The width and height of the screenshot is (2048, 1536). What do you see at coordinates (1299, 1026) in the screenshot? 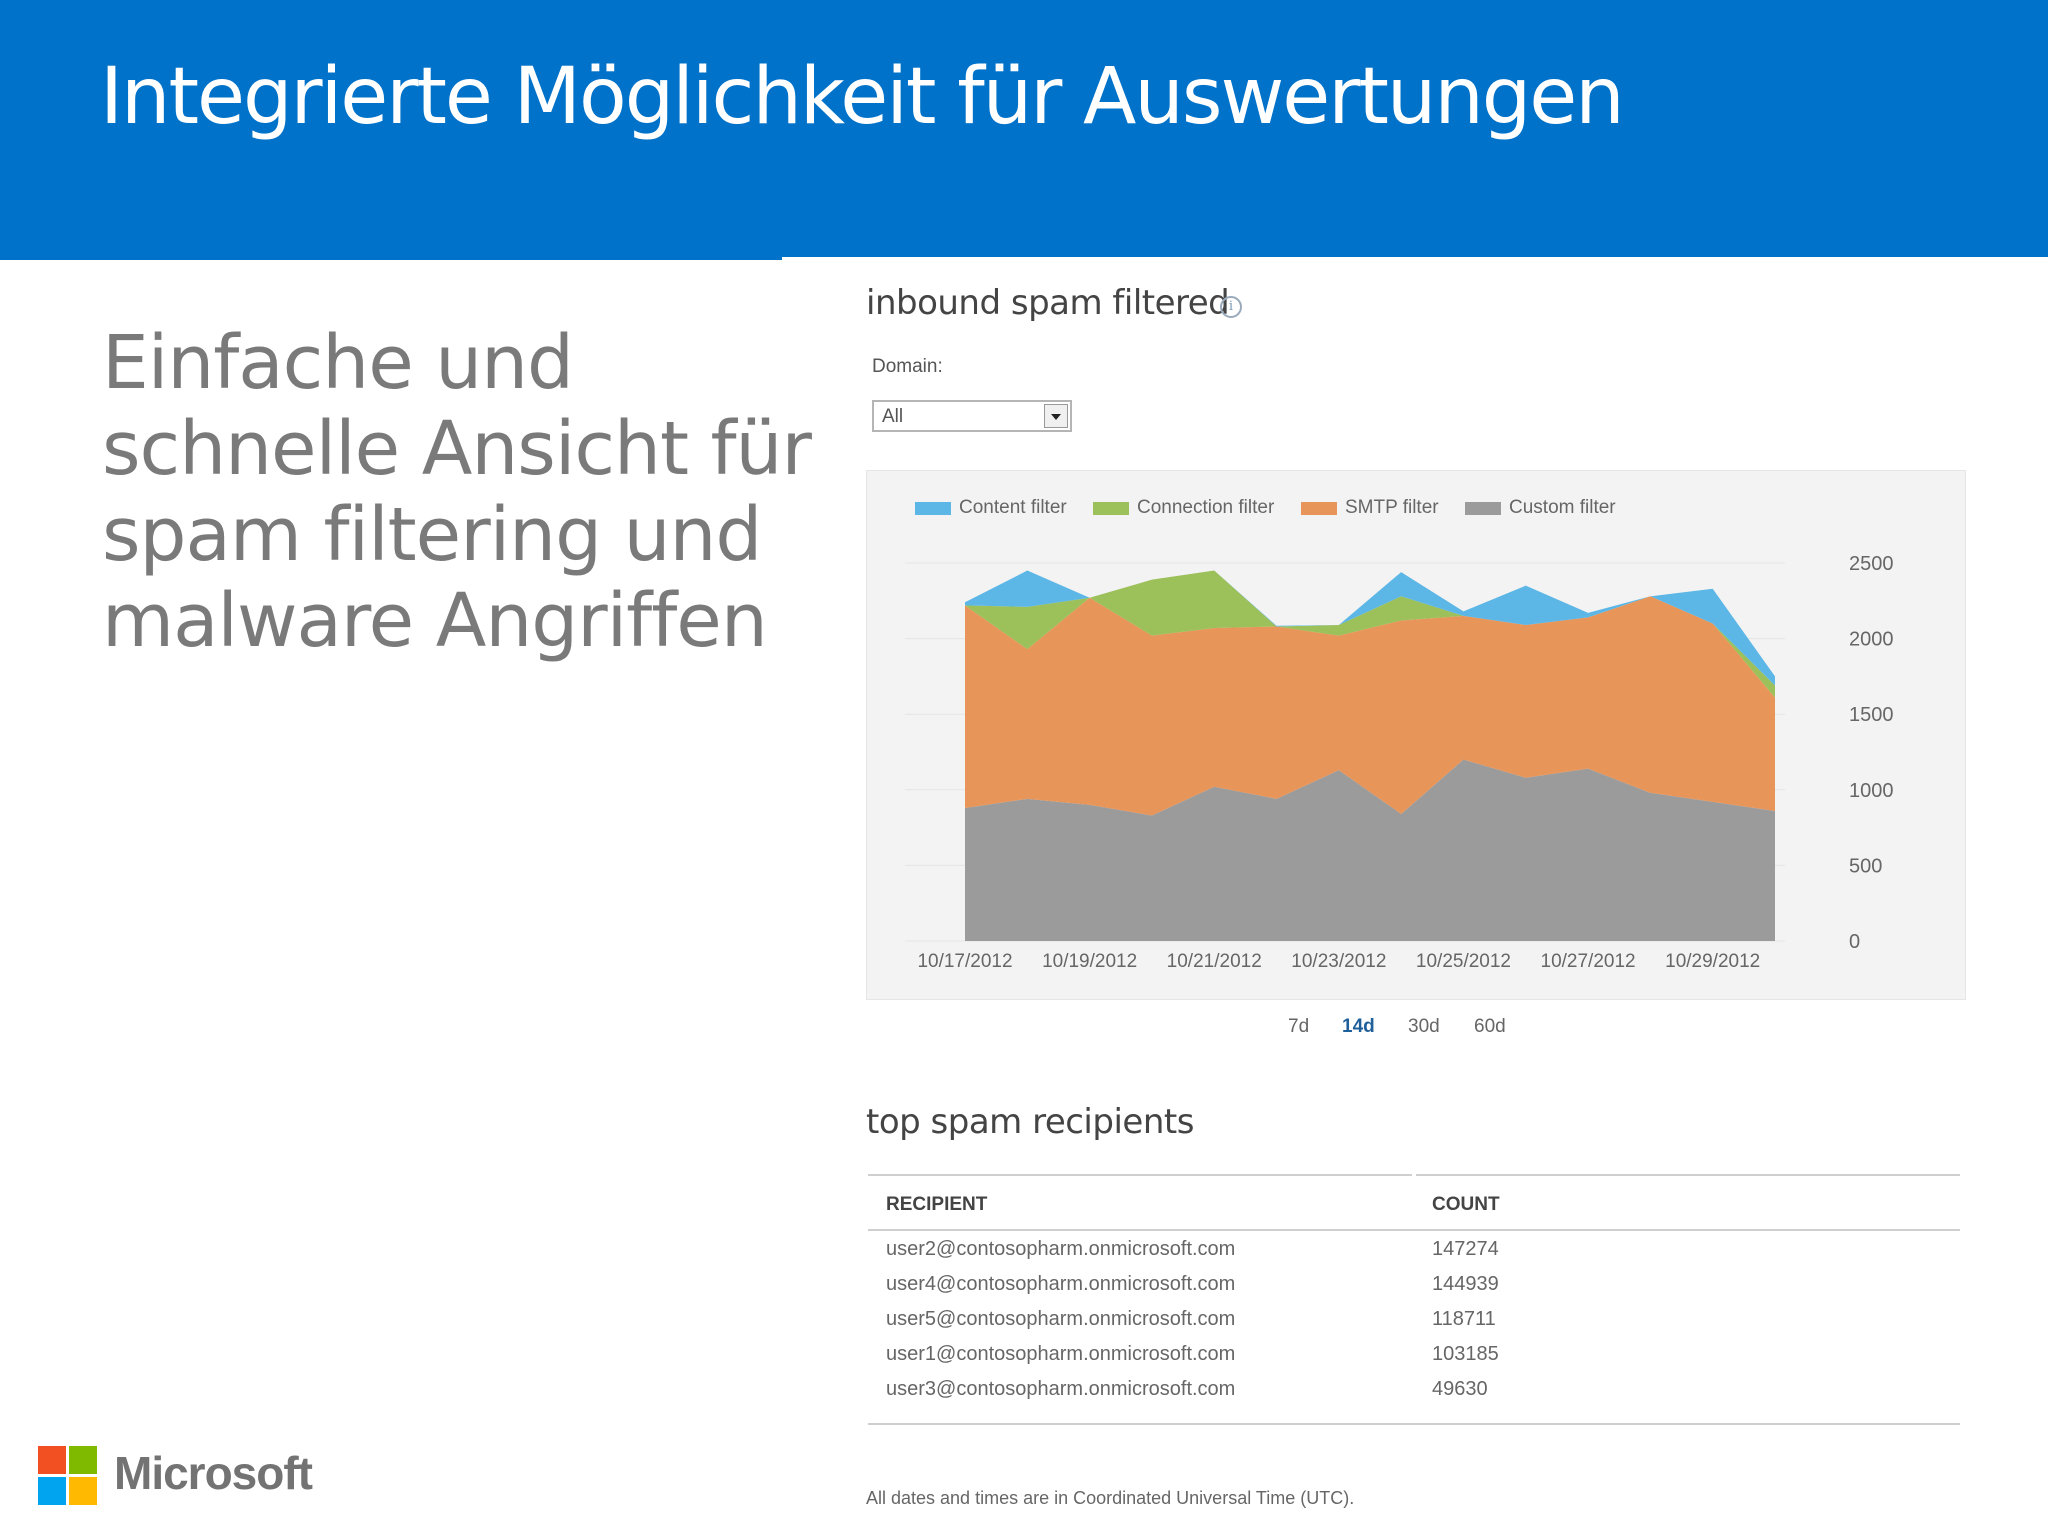
I see `range-7d: 7d` at bounding box center [1299, 1026].